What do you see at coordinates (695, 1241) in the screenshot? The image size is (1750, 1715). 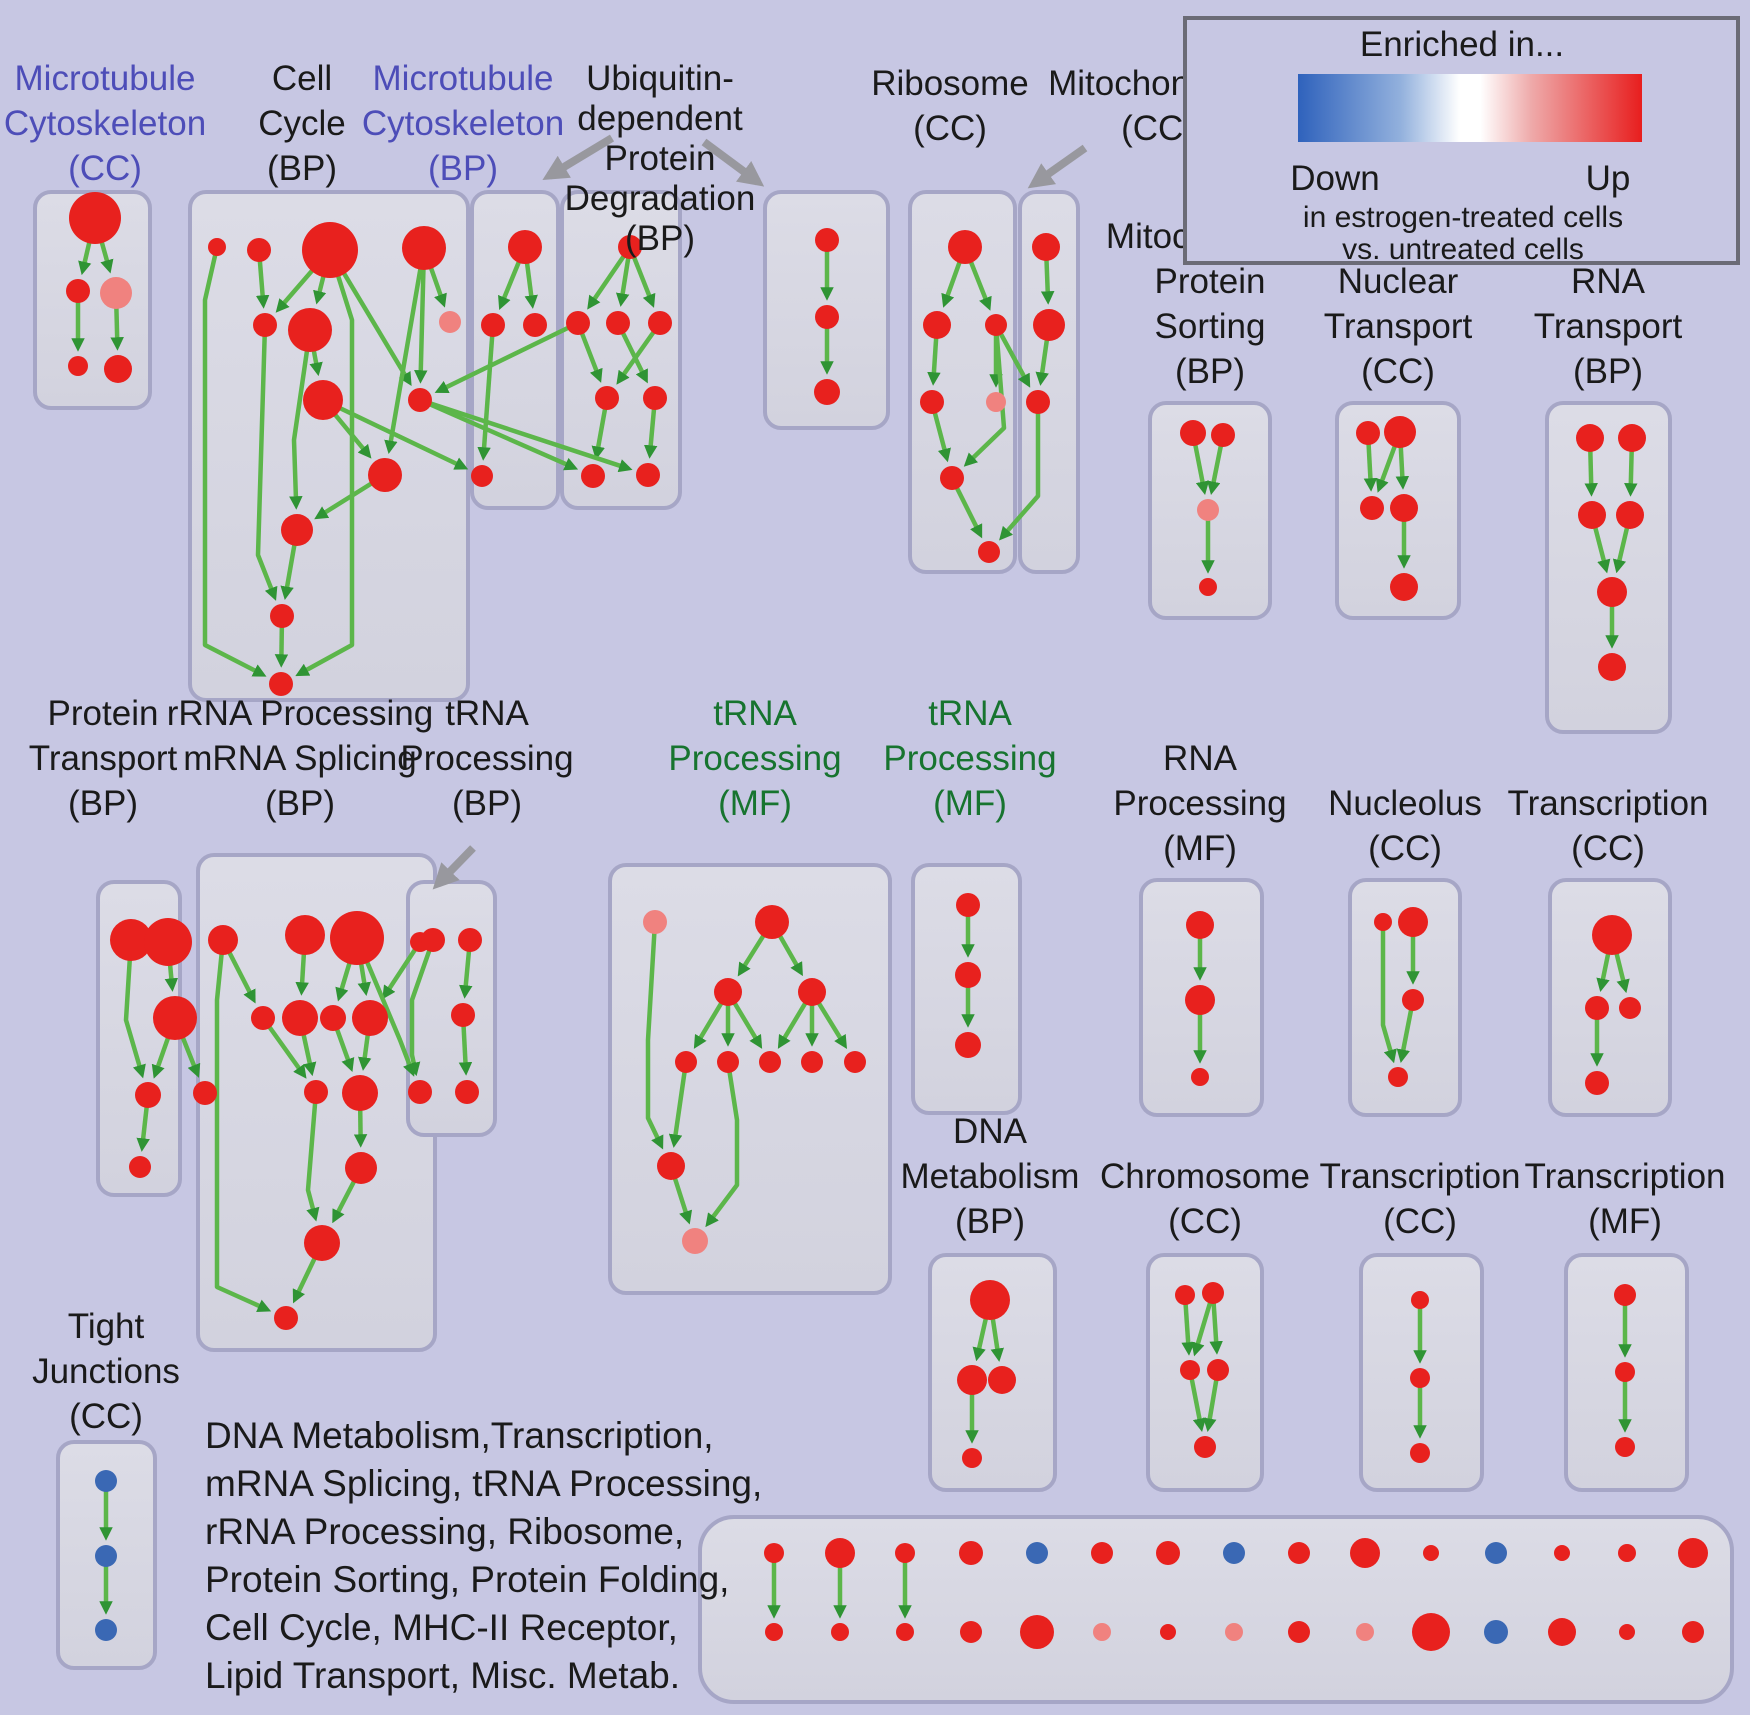 I see `node-trna-mf-1-u11` at bounding box center [695, 1241].